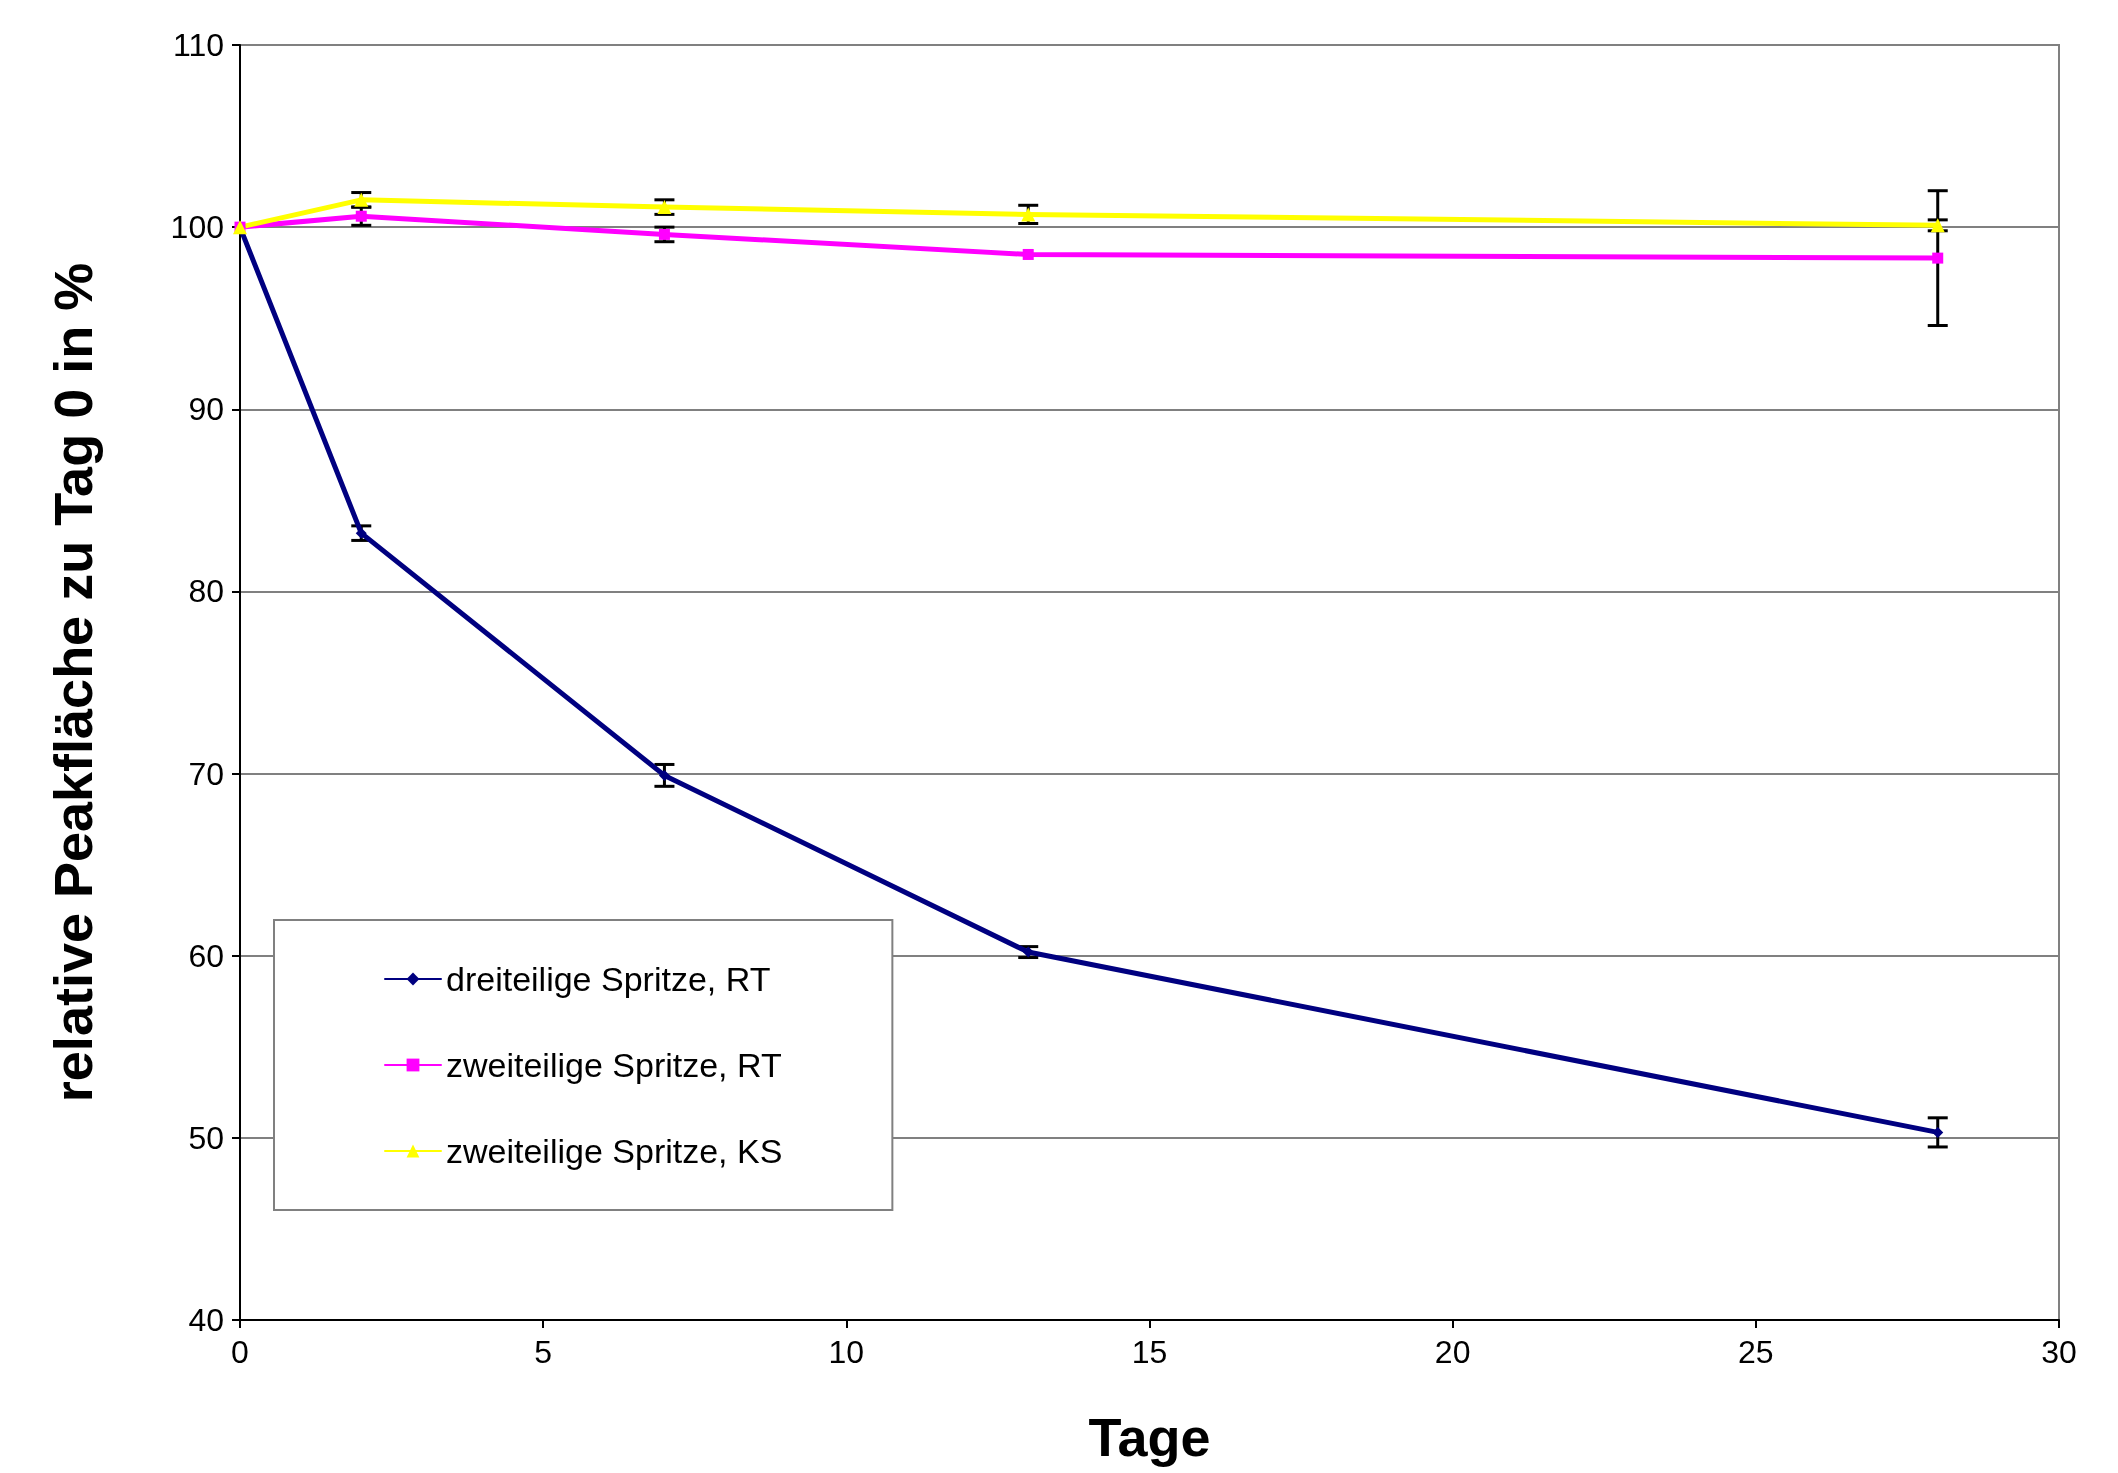  Describe the element at coordinates (614, 1151) in the screenshot. I see `legend-label: zweiteilige Spritze, KS` at that location.